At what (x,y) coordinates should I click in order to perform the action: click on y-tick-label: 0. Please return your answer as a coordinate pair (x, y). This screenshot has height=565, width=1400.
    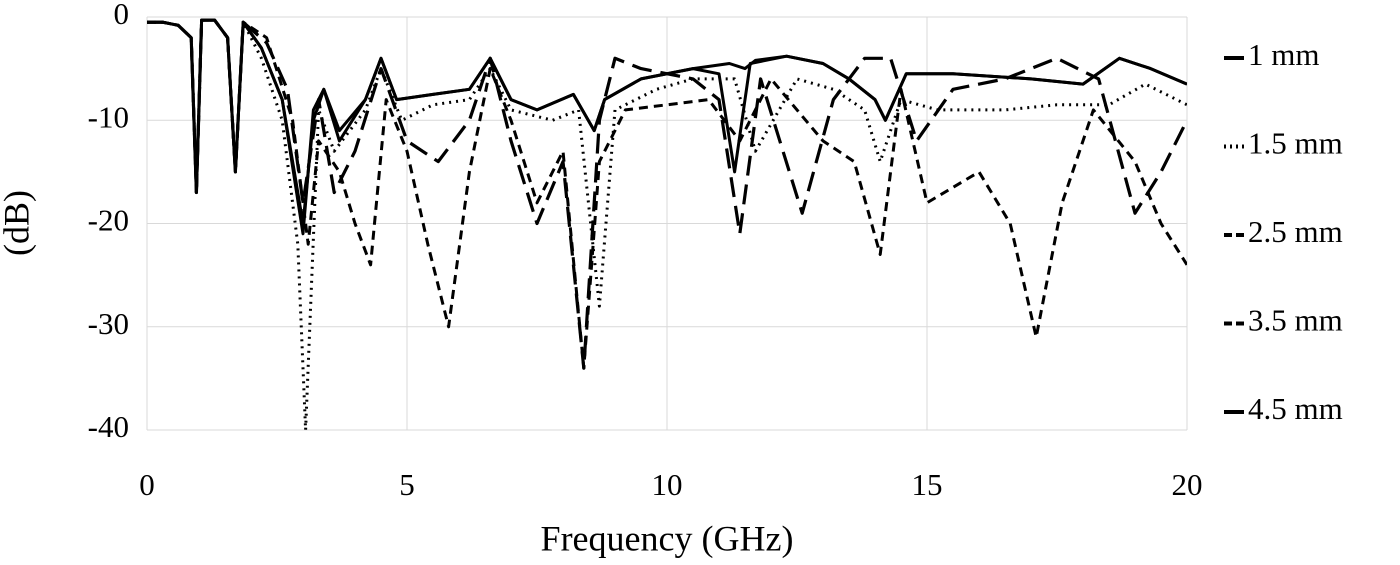
    Looking at the image, I should click on (122, 15).